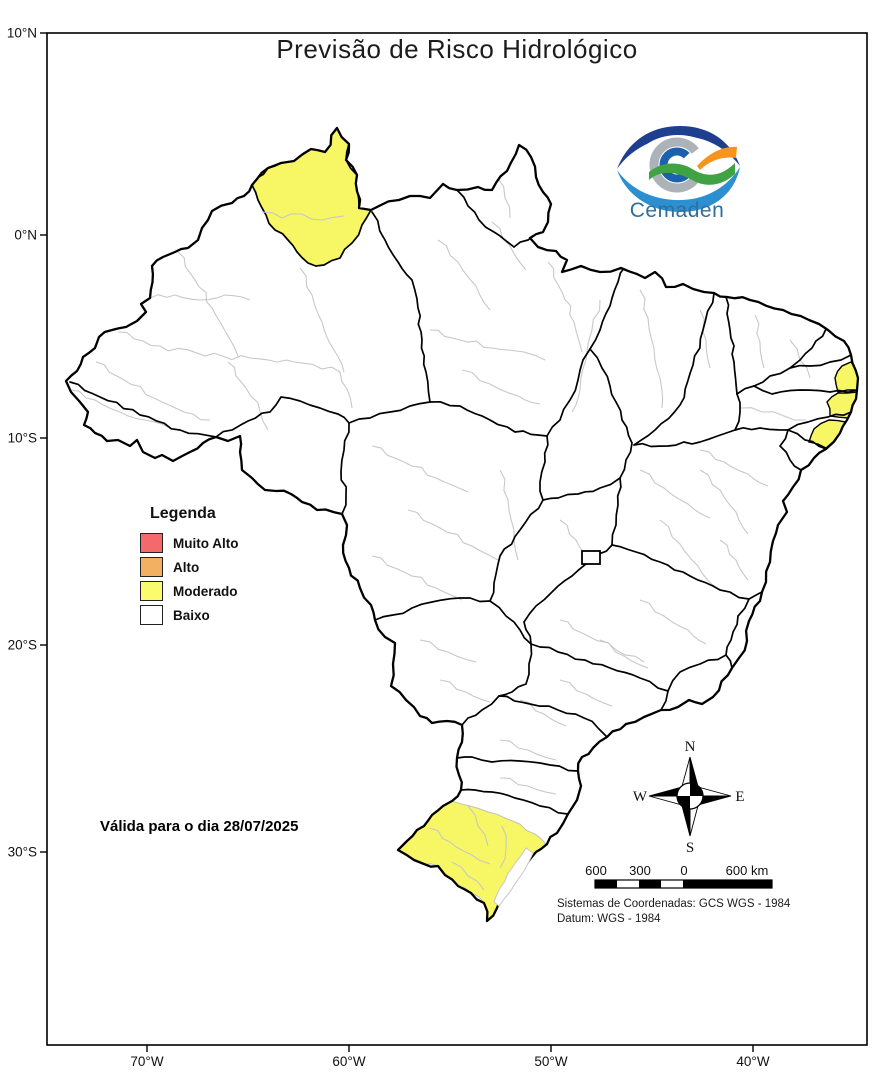  I want to click on page-title: Previsão de Risco Hidrológico, so click(457, 49).